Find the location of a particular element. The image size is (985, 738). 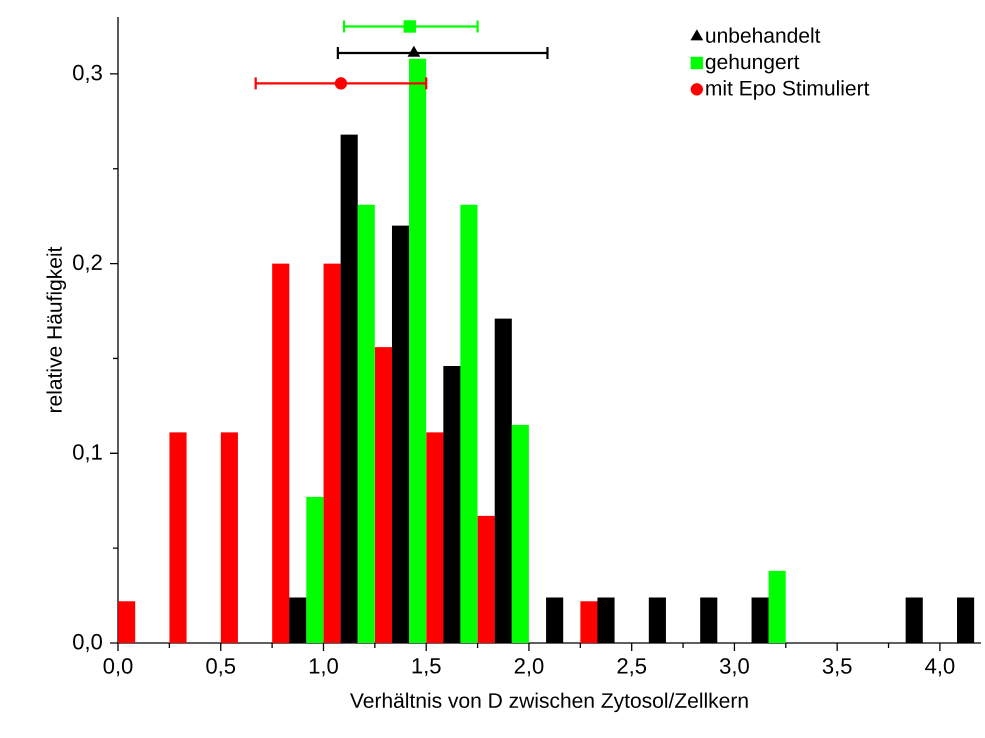

x-tick-label: 1,5 is located at coordinates (426, 667).